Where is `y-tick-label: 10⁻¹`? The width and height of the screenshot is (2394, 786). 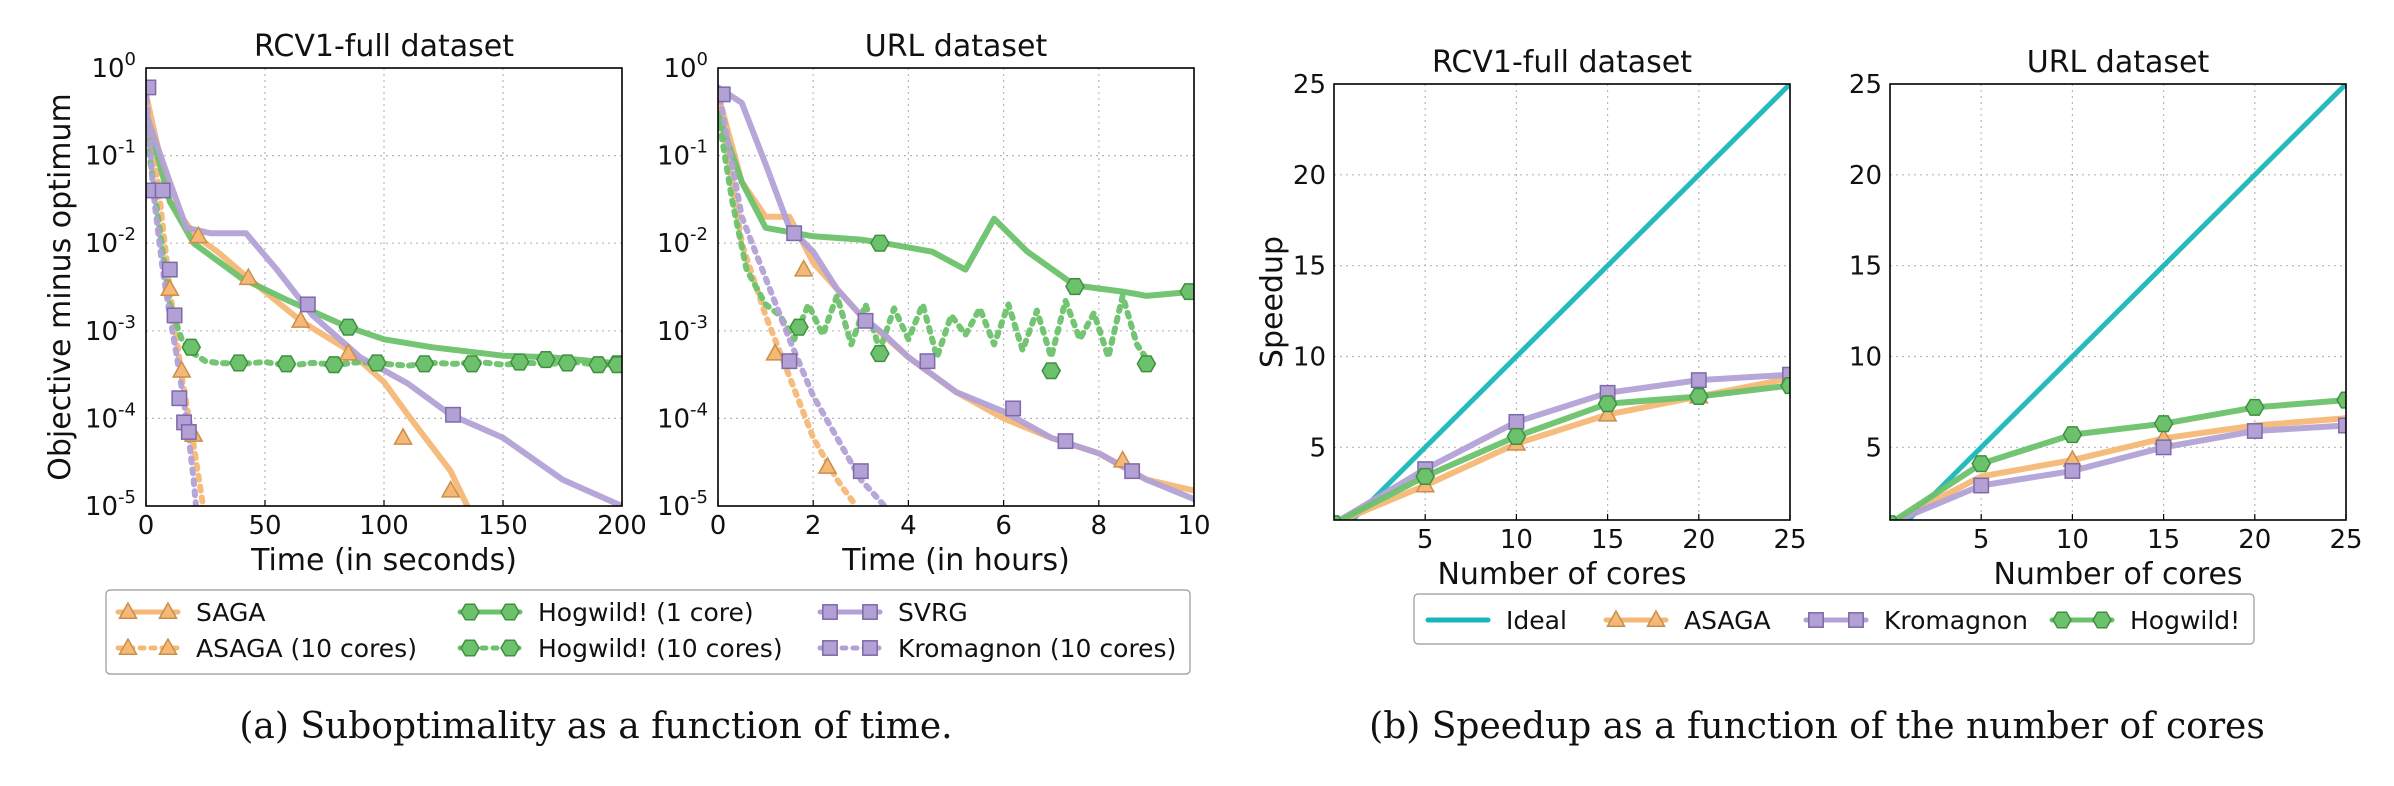 y-tick-label: 10⁻¹ is located at coordinates (682, 154).